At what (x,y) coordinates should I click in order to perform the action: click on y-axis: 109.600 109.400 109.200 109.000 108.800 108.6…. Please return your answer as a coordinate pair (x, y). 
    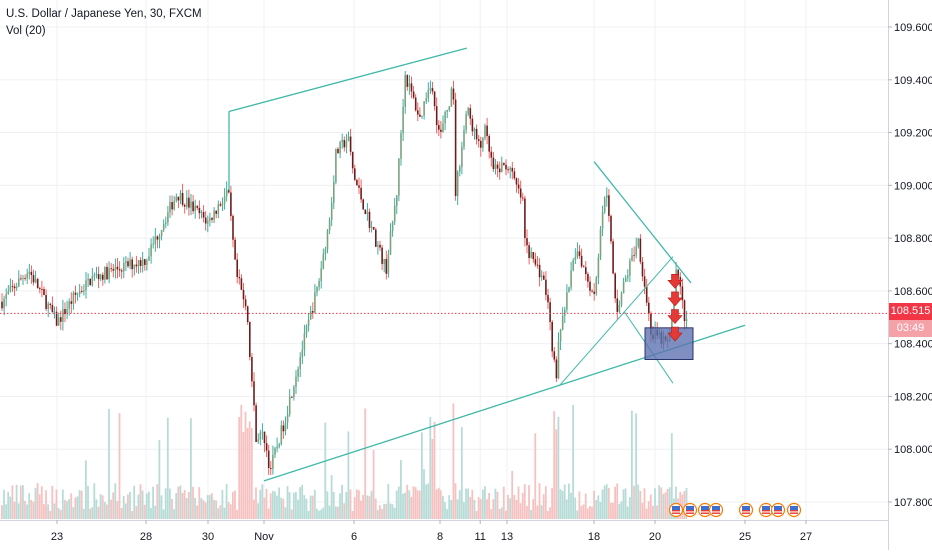
    Looking at the image, I should click on (910, 275).